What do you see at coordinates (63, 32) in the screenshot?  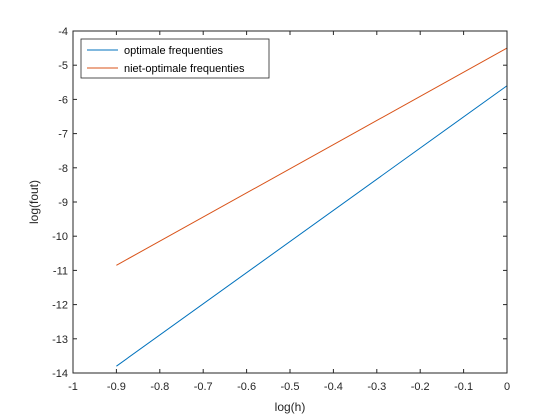 I see `y-tick-label: -4` at bounding box center [63, 32].